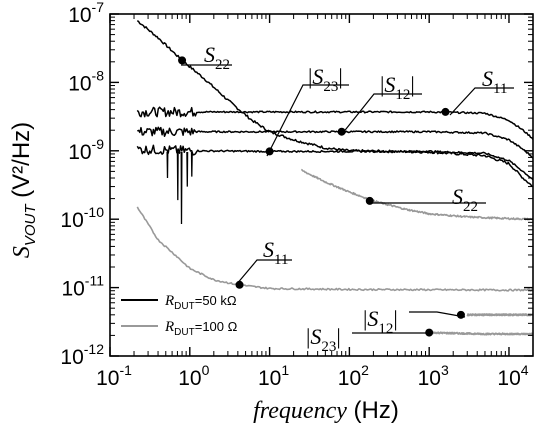  What do you see at coordinates (98, 75) in the screenshot?
I see `y-tick-label-exponent: -8` at bounding box center [98, 75].